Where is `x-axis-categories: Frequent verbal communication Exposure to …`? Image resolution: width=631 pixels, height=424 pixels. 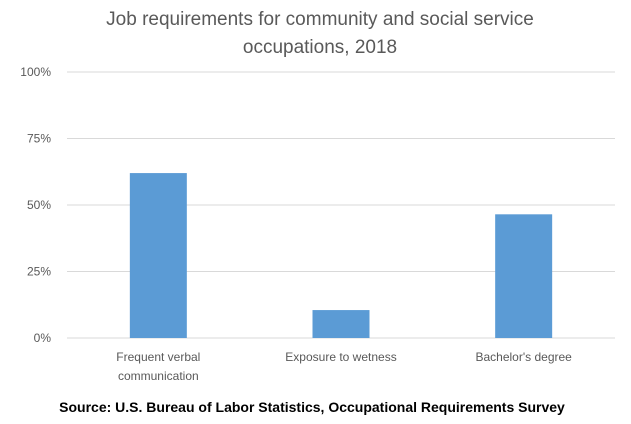
x-axis-categories: Frequent verbal communication Exposure to … is located at coordinates (344, 366).